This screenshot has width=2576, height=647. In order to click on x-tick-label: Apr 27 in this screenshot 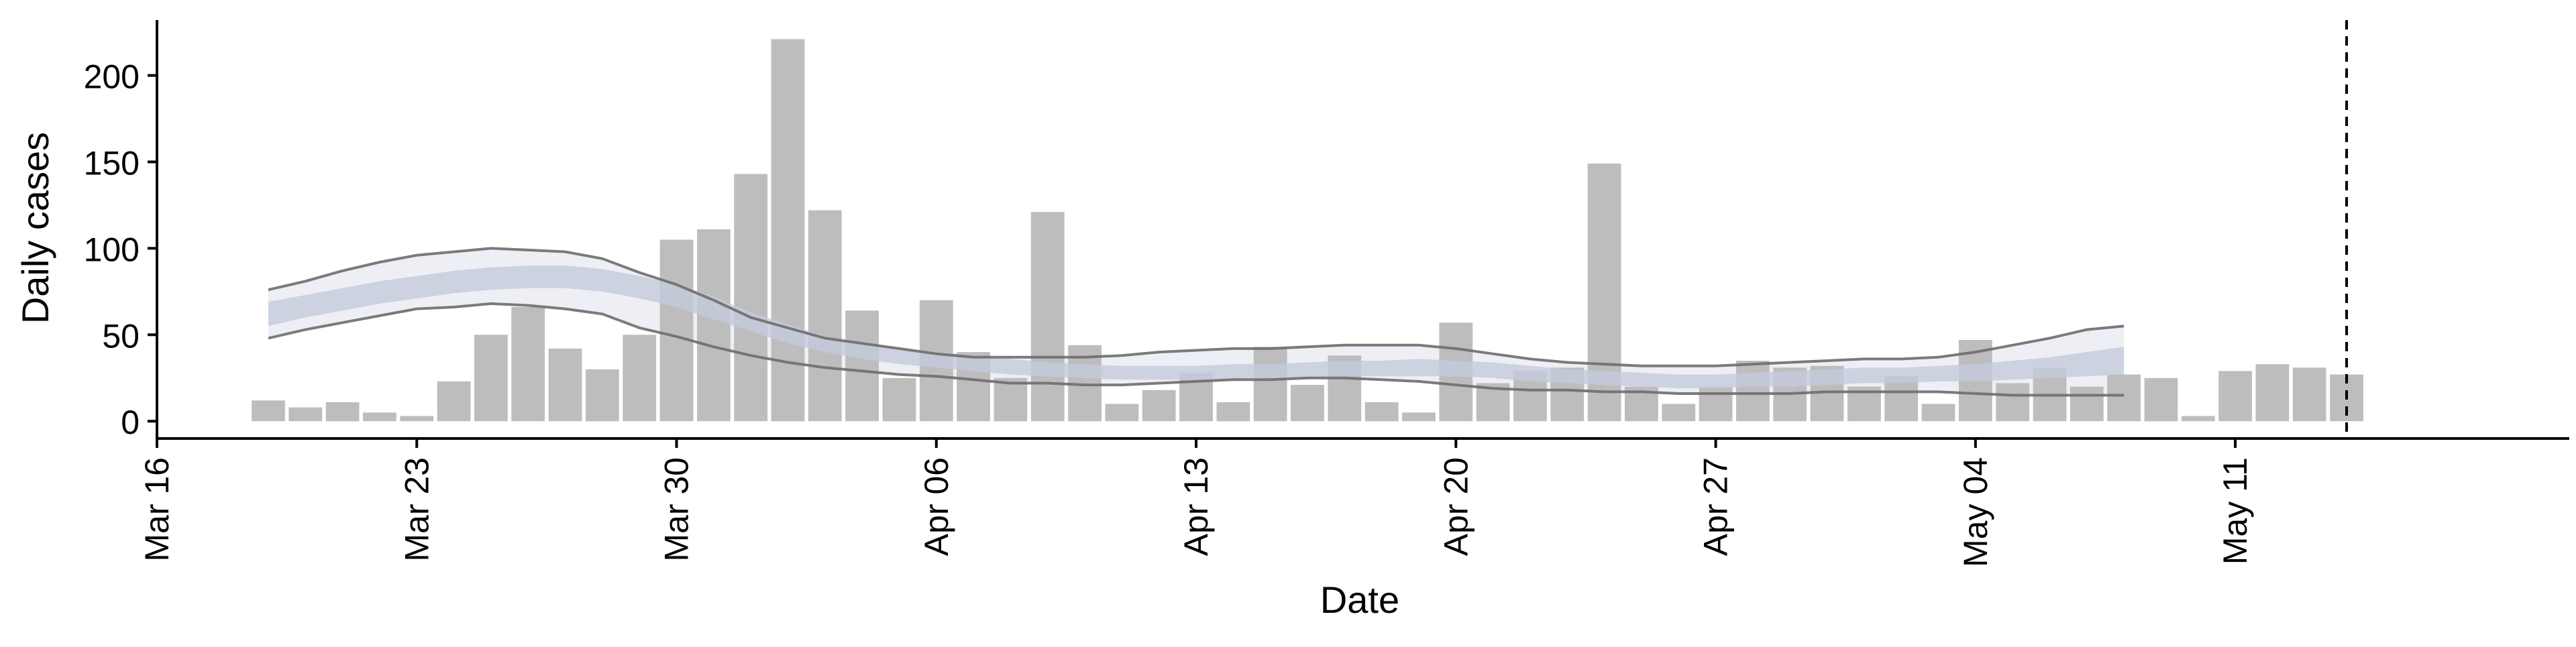, I will do `click(1716, 506)`.